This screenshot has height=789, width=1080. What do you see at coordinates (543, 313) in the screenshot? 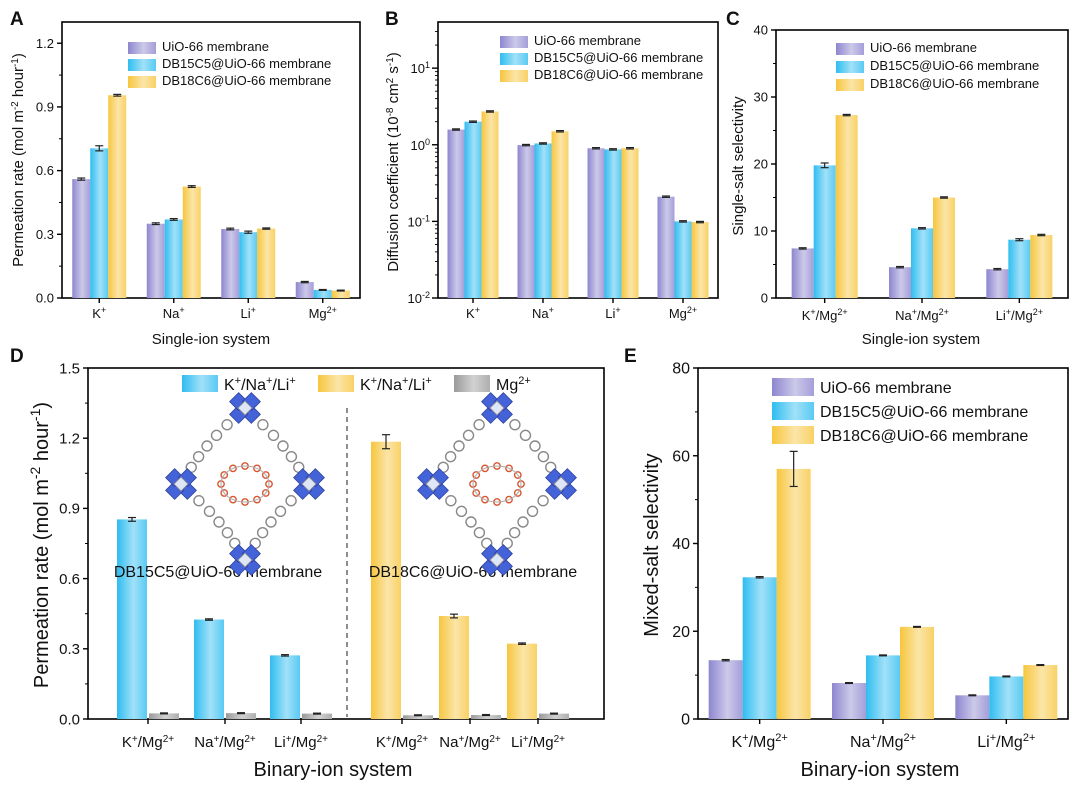
I see `panel-B-xtick-label: Na+` at bounding box center [543, 313].